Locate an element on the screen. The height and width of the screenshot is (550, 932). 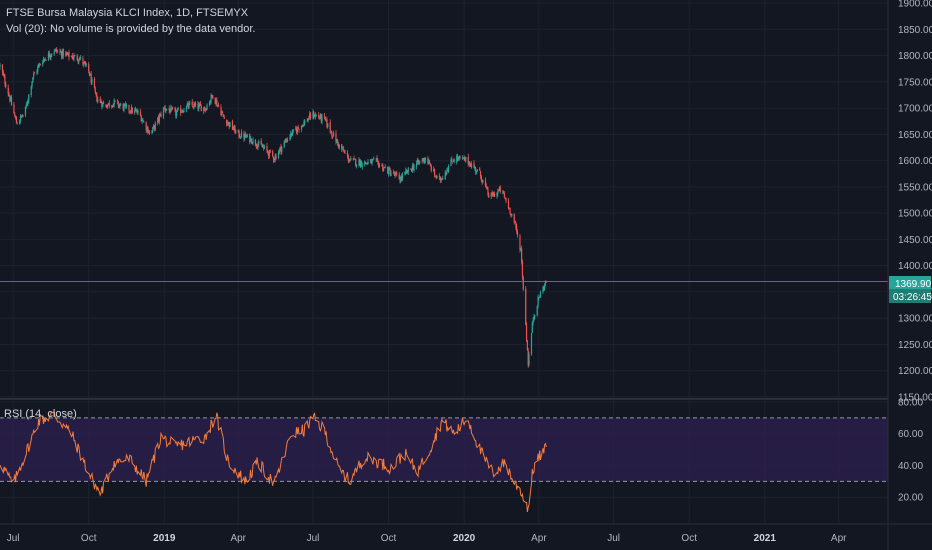
price-tick-label: 1550.00 is located at coordinates (915, 187).